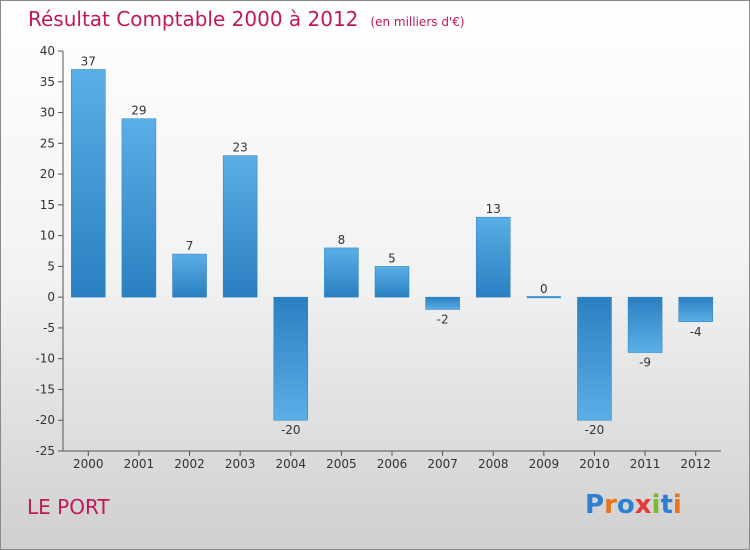  What do you see at coordinates (240, 148) in the screenshot?
I see `bar-value-label: 23` at bounding box center [240, 148].